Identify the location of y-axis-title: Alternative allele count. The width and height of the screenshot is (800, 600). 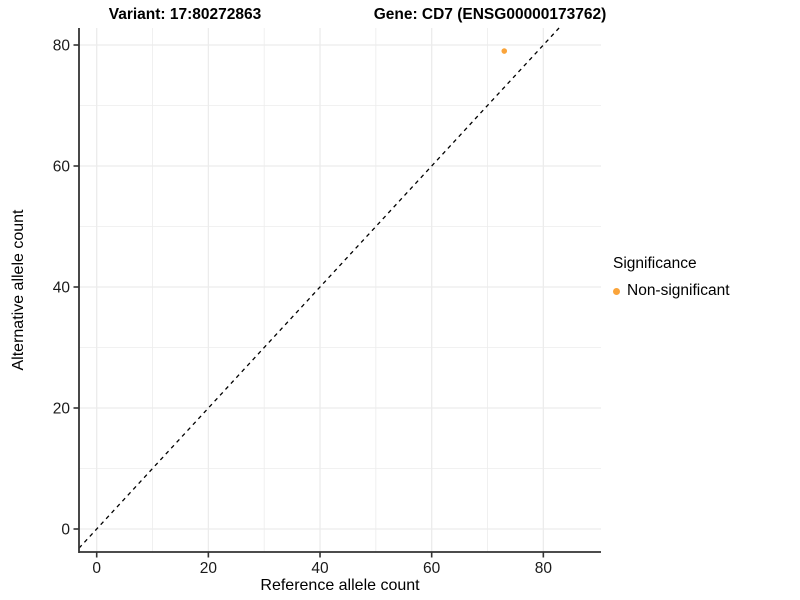
(18, 290).